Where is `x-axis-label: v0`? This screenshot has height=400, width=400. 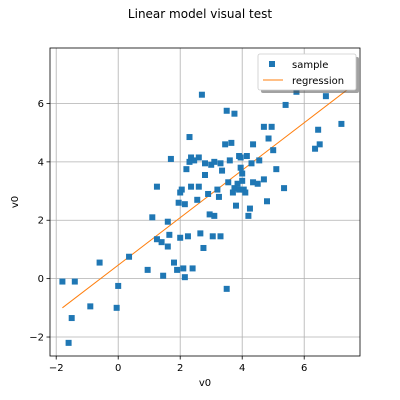
x-axis-label: v0 is located at coordinates (205, 383).